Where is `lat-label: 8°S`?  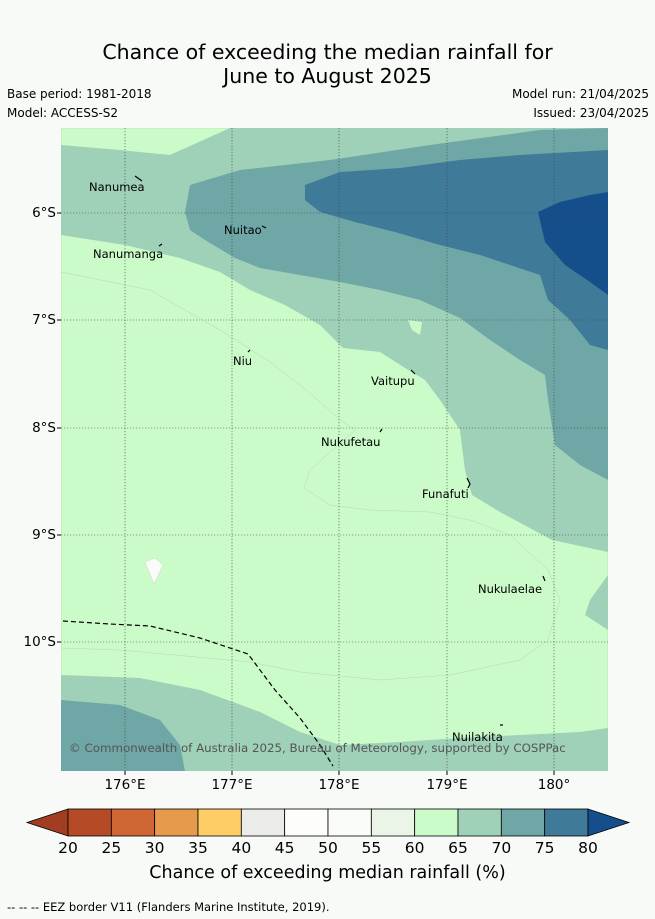
lat-label: 8°S is located at coordinates (44, 428).